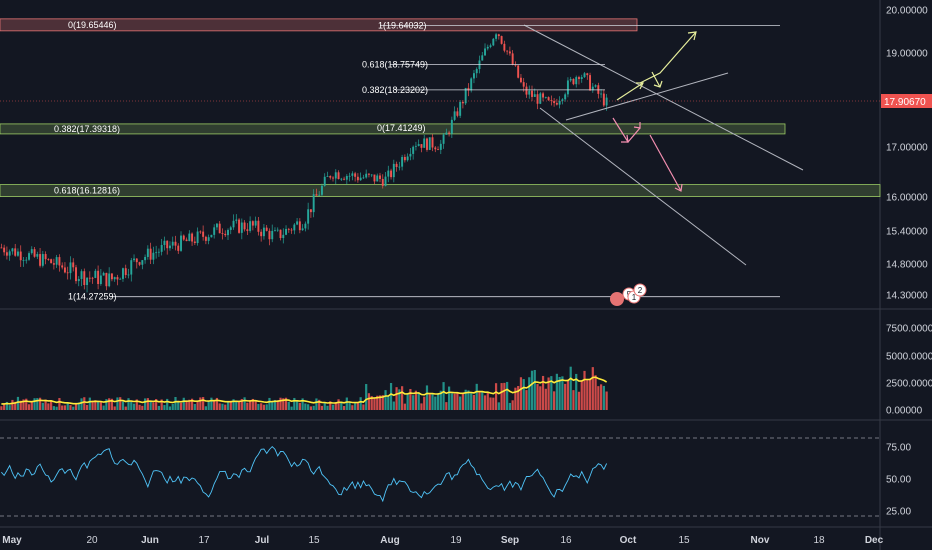  I want to click on time-tick-label: Jul, so click(262, 540).